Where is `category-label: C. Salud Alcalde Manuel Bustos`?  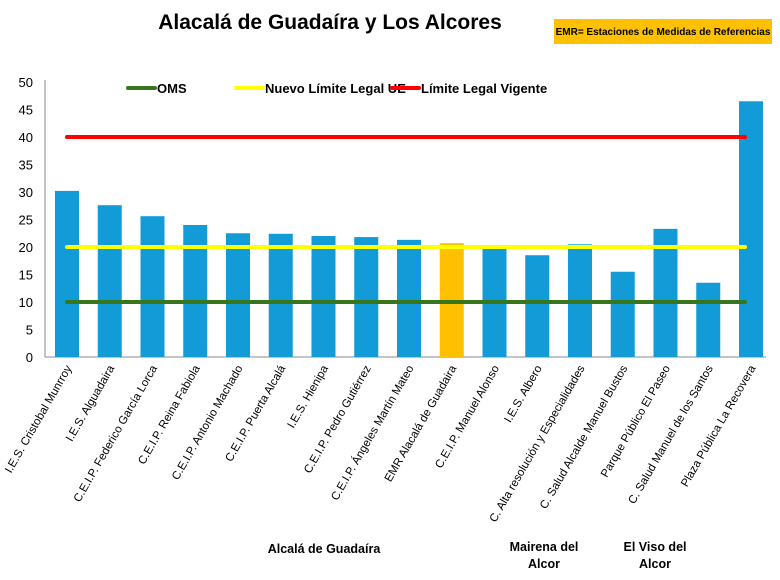 category-label: C. Salud Alcalde Manuel Bustos is located at coordinates (584, 437).